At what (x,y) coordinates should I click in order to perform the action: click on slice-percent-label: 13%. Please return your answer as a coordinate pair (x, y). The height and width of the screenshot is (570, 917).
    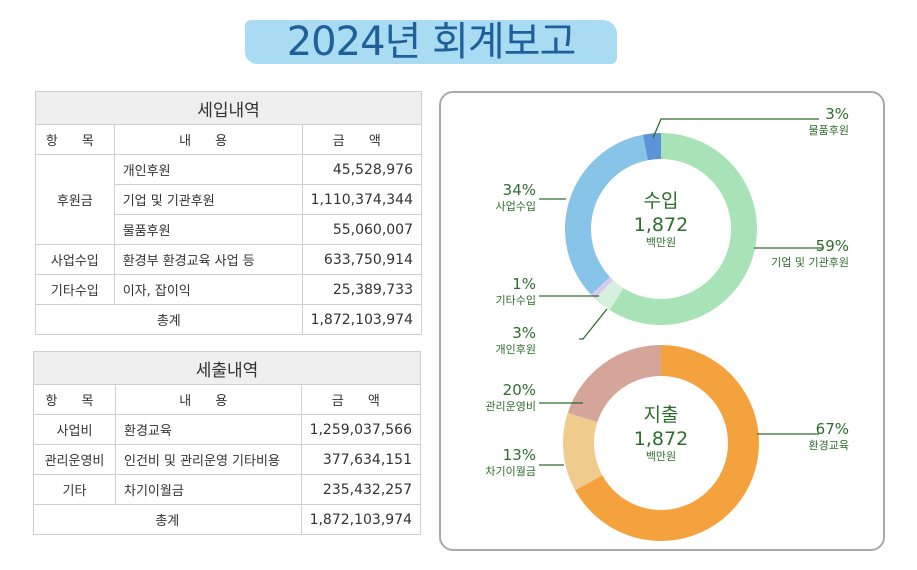
    Looking at the image, I should click on (519, 455).